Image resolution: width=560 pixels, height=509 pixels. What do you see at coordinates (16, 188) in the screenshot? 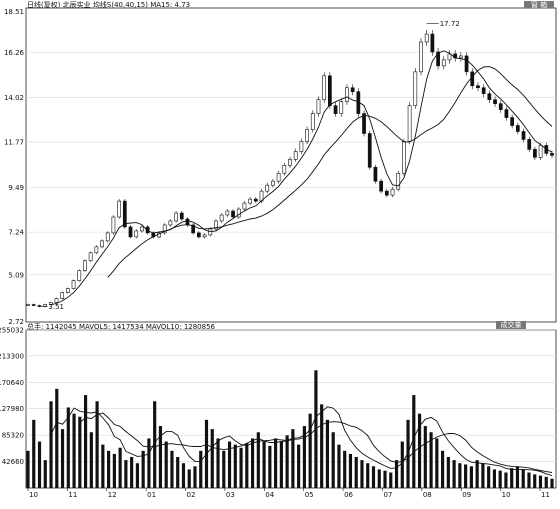
I see `price-tick-label: 9.49` at bounding box center [16, 188].